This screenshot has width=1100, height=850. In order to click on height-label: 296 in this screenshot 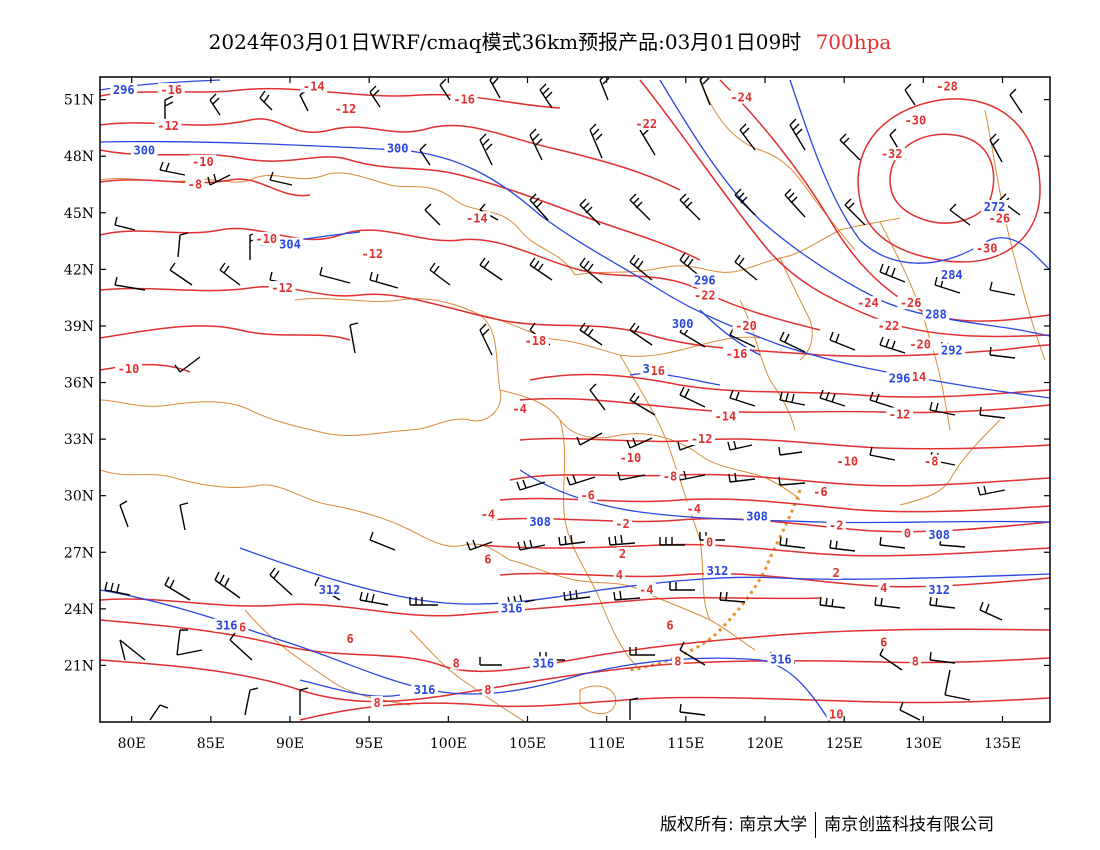, I will do `click(900, 379)`.